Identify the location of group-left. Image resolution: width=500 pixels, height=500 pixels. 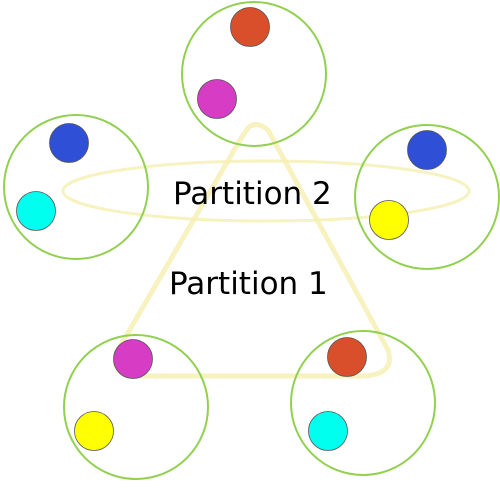
(76, 187).